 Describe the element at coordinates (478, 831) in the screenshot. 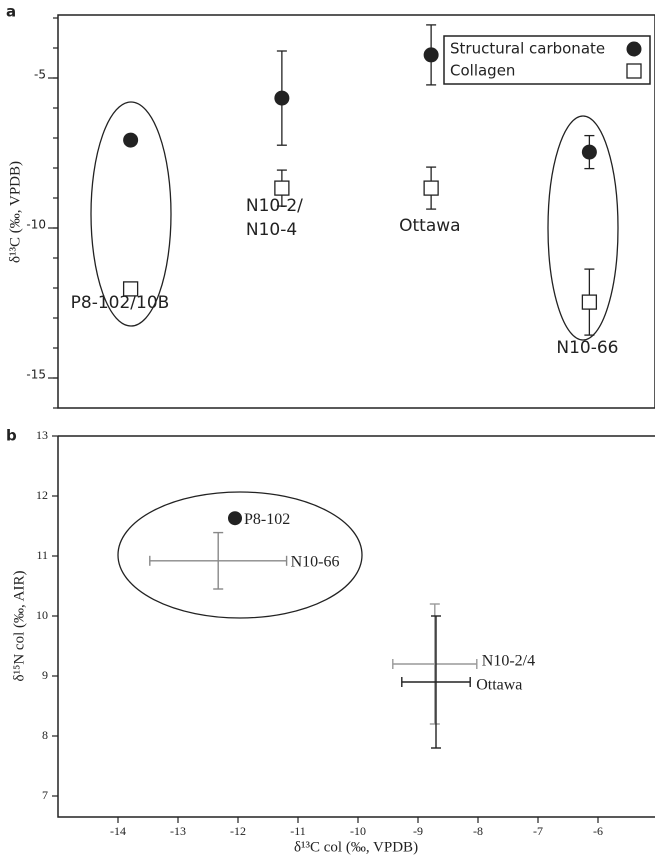

I see `x-tick-label: -8` at that location.